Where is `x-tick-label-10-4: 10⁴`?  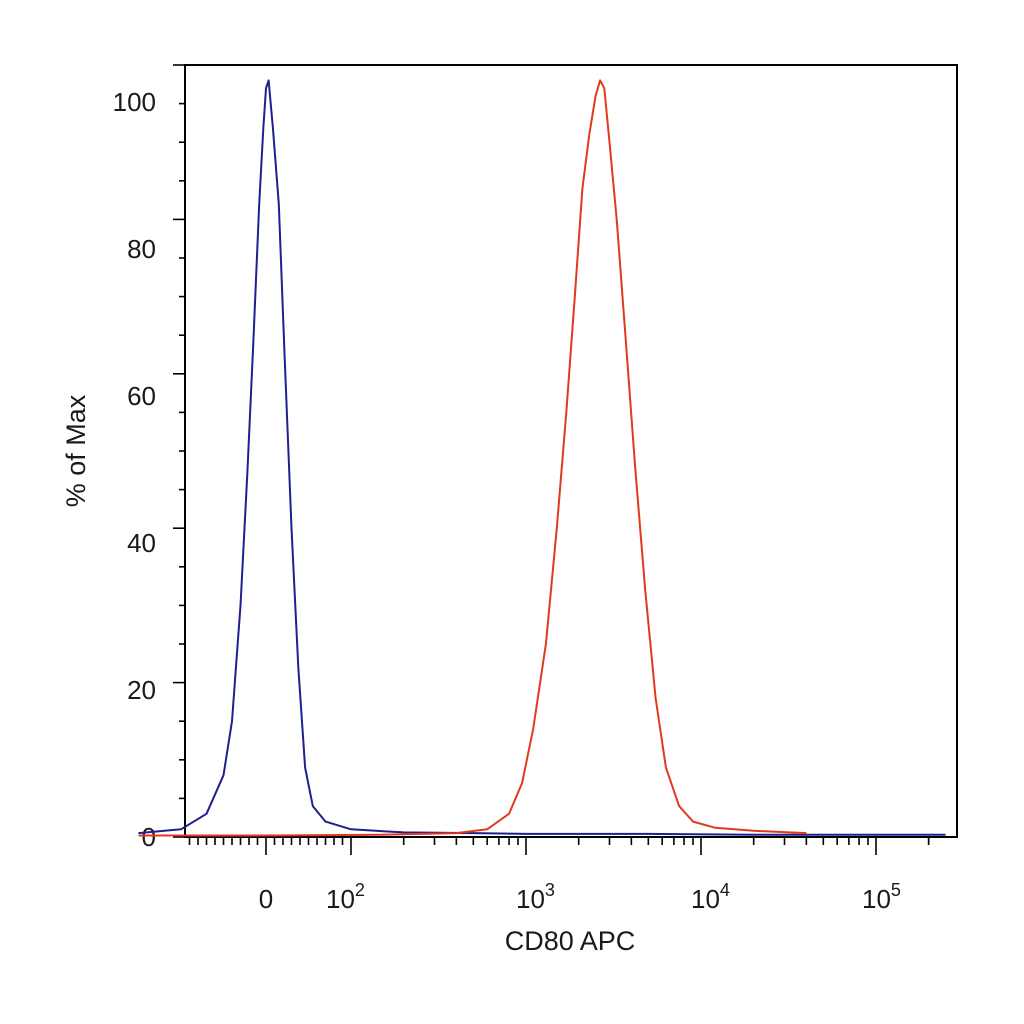 x-tick-label-10-4: 10⁴ is located at coordinates (710, 897).